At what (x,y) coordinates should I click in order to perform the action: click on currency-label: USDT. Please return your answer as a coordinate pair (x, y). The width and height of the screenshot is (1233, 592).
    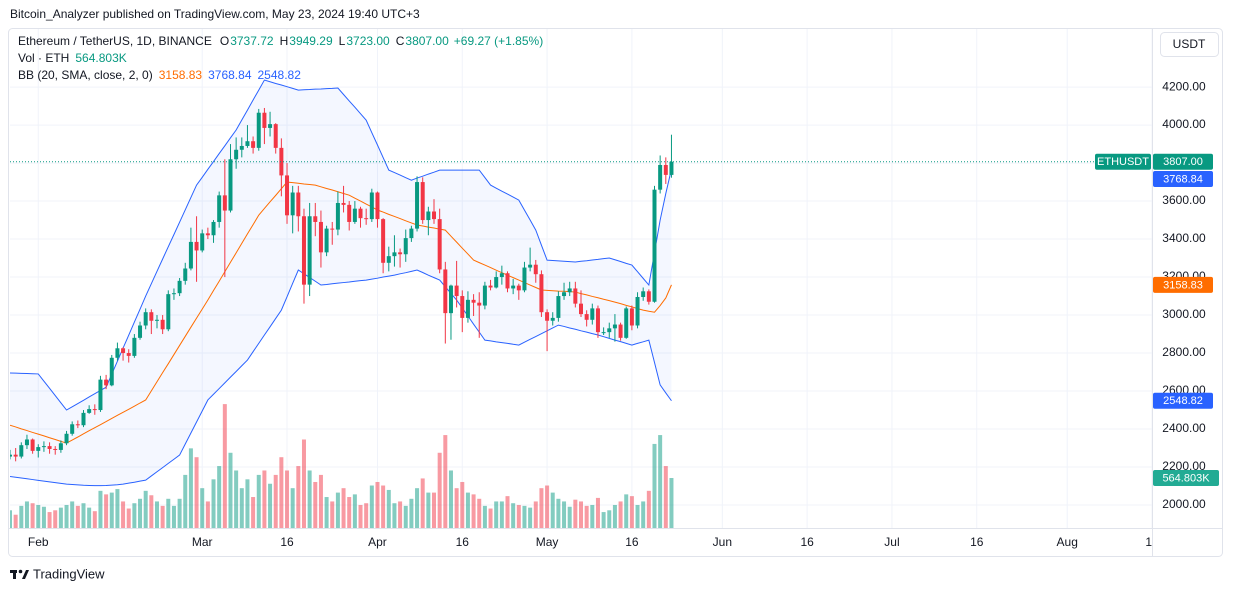
    Looking at the image, I should click on (1189, 44).